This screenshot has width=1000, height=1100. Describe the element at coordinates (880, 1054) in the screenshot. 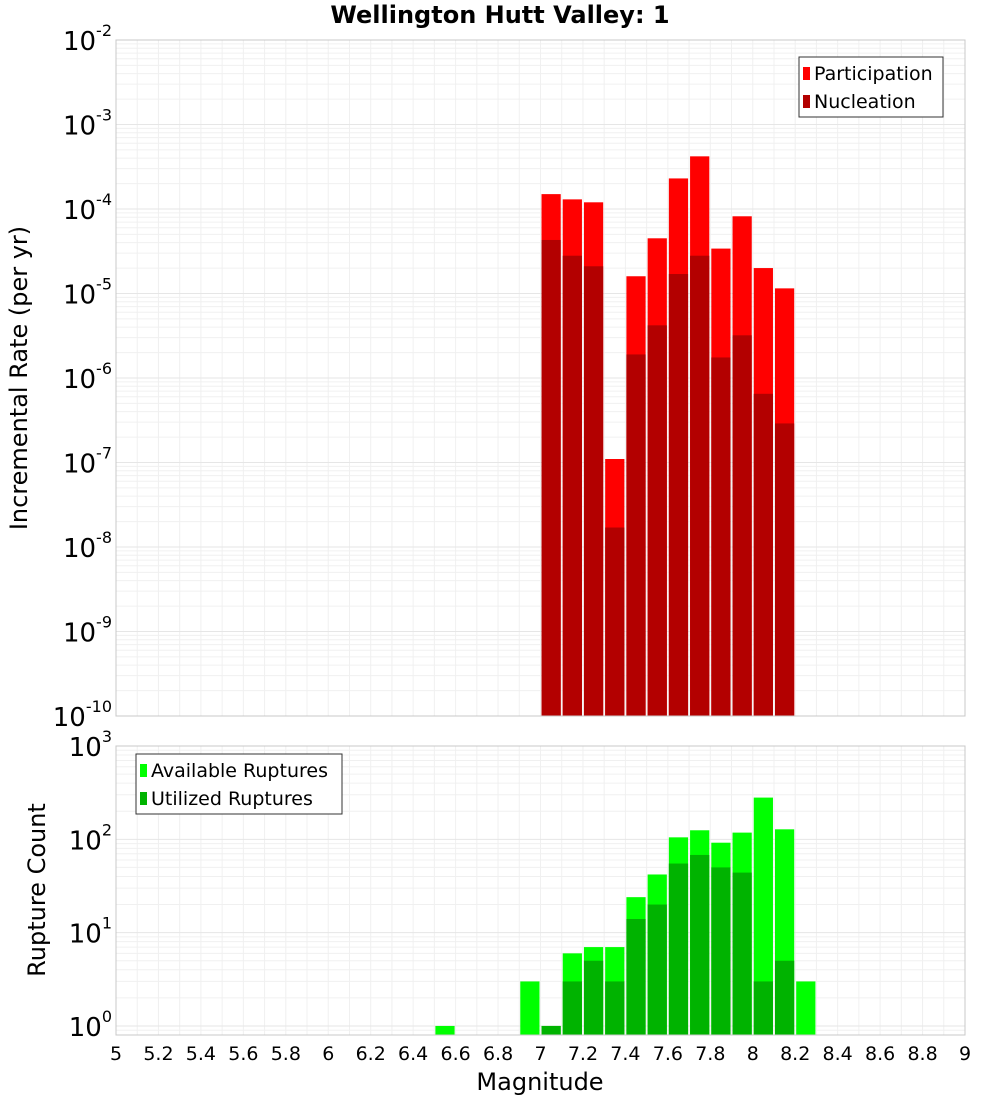

I see `x-tick-label: 8.6` at that location.